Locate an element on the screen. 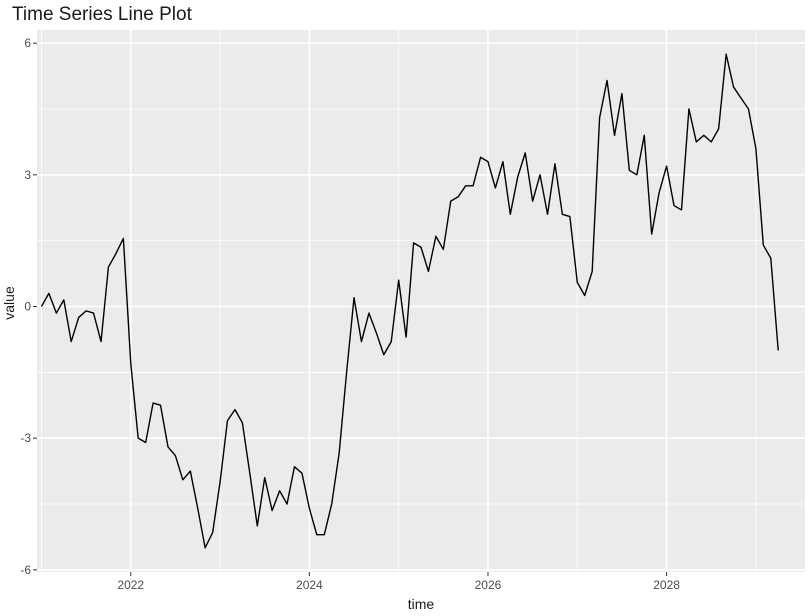  x-axis-label: time is located at coordinates (421, 604).